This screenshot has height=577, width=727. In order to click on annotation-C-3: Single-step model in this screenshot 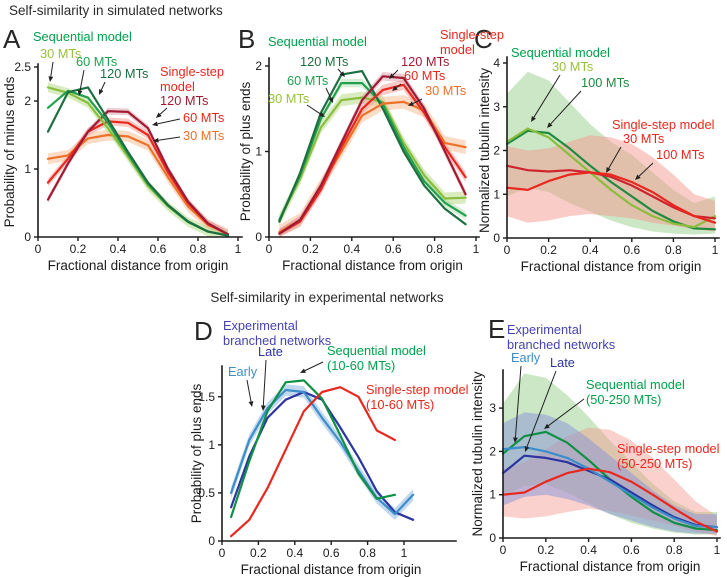, I will do `click(663, 124)`.